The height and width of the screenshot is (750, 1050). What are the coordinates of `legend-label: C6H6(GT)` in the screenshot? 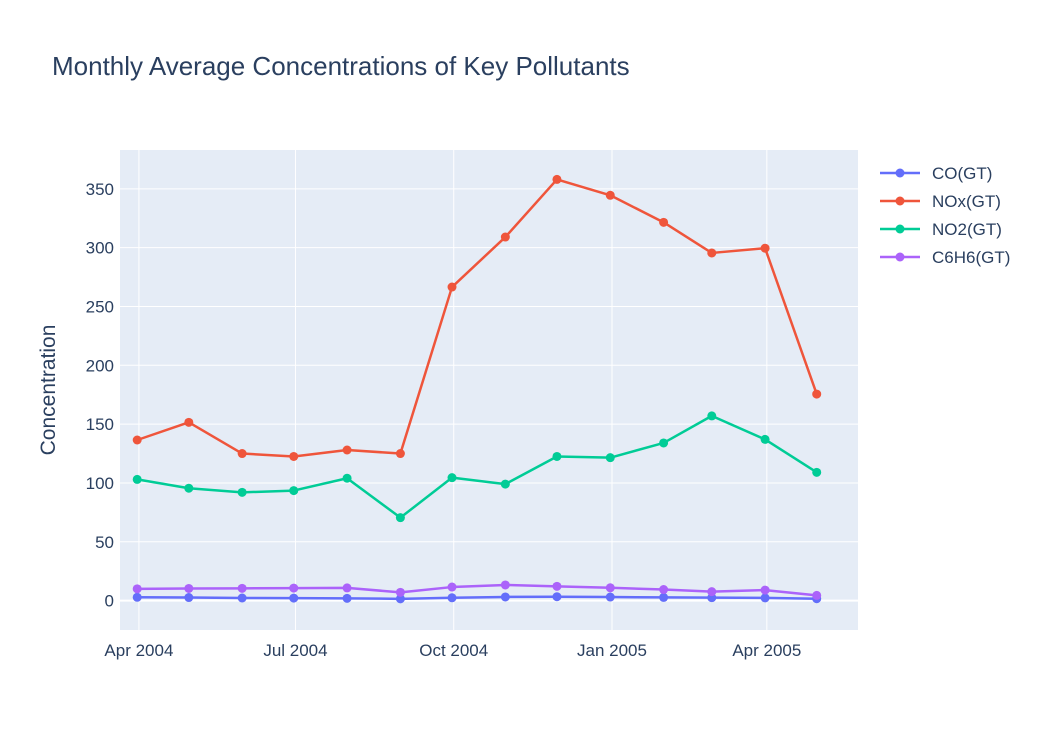 It's located at (971, 257).